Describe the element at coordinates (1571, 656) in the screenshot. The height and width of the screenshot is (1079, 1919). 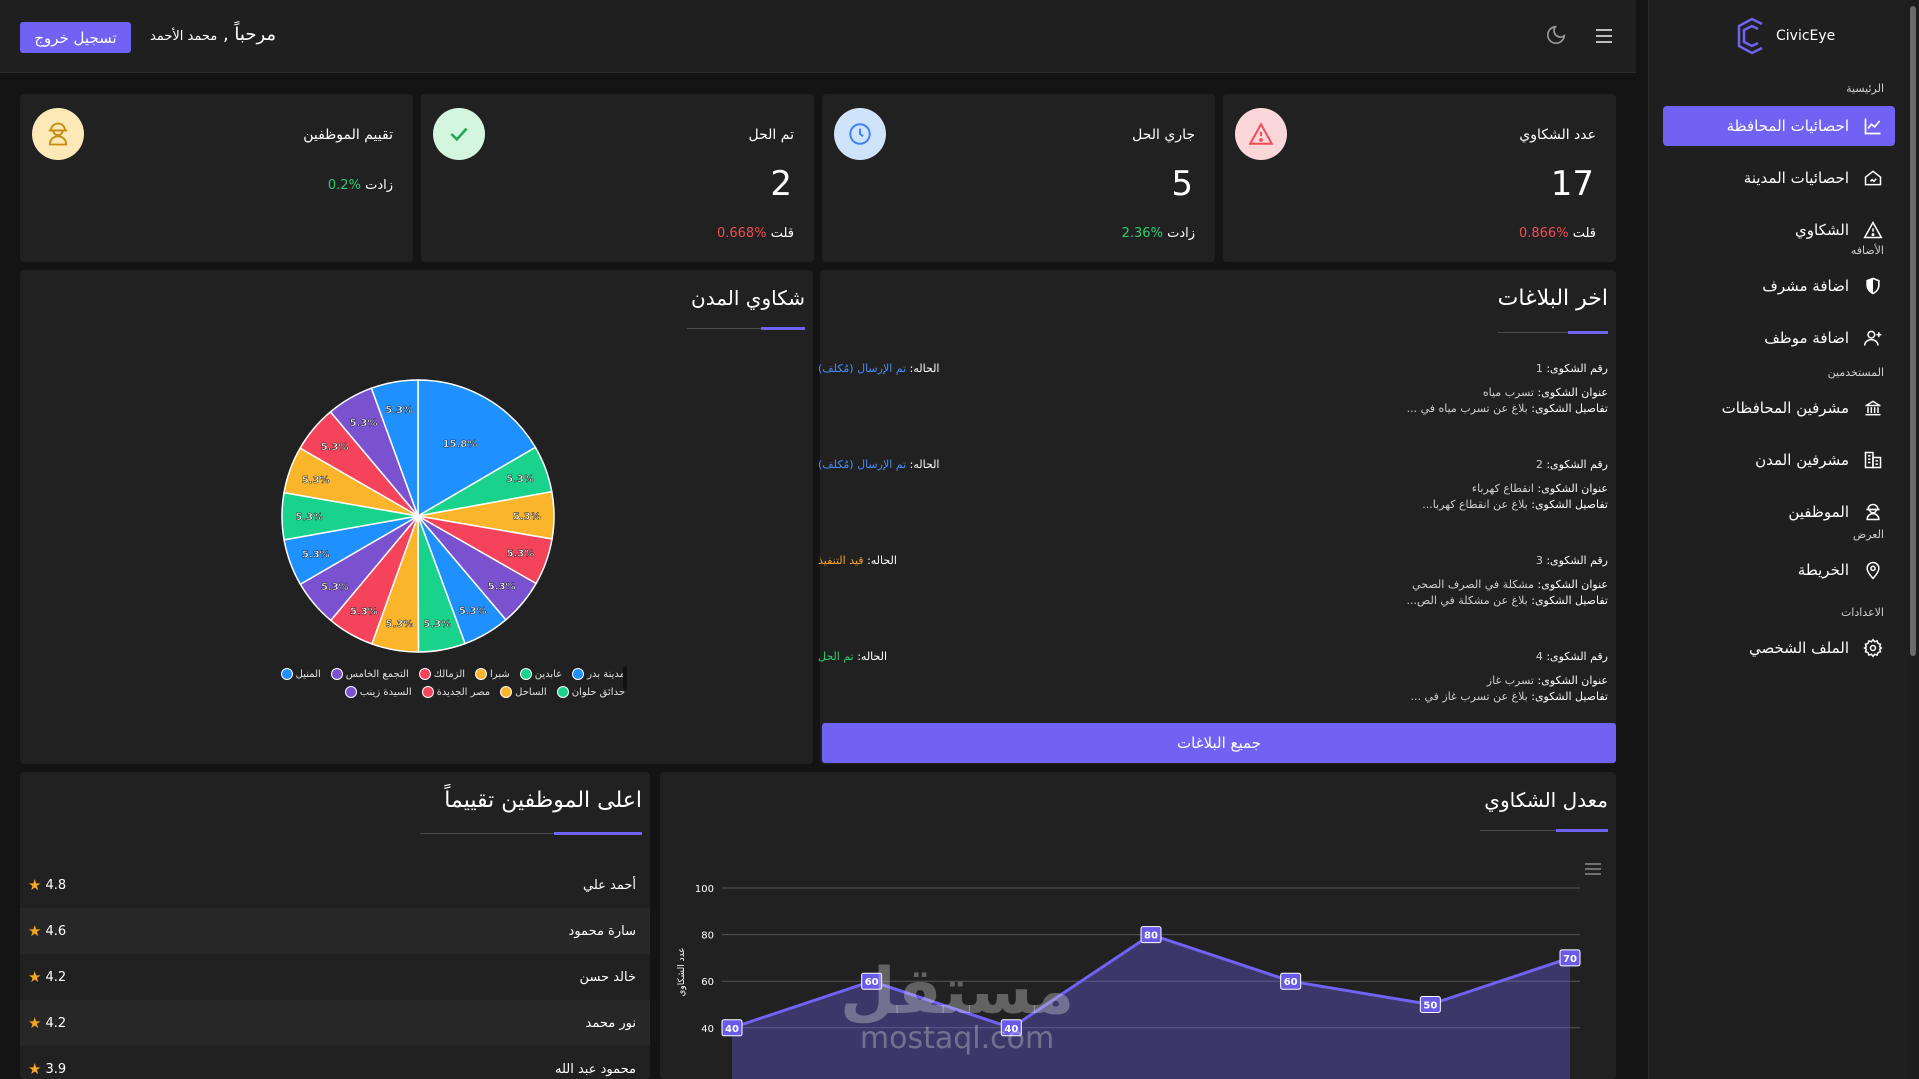
I see `report-number: رقم الشكوى: 4` at that location.